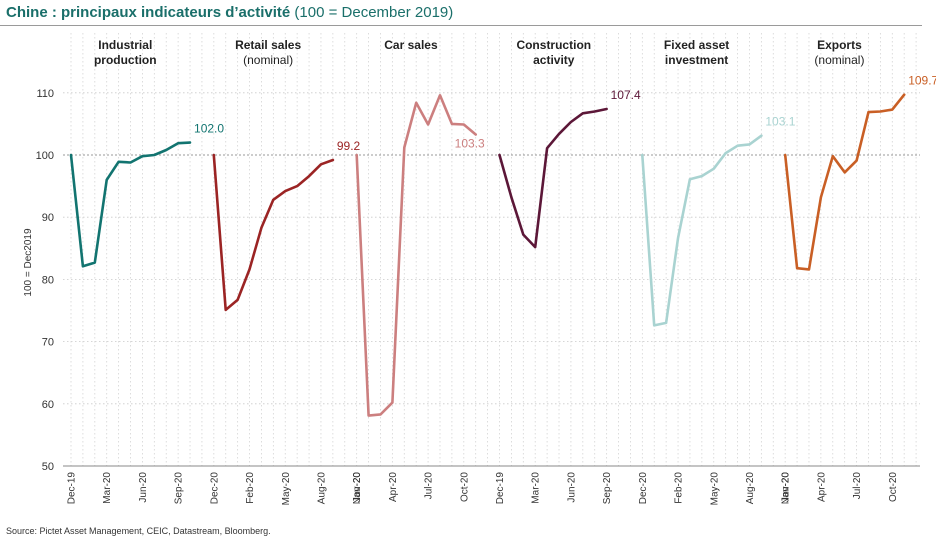  I want to click on series-end-label-2: 103.3, so click(470, 143).